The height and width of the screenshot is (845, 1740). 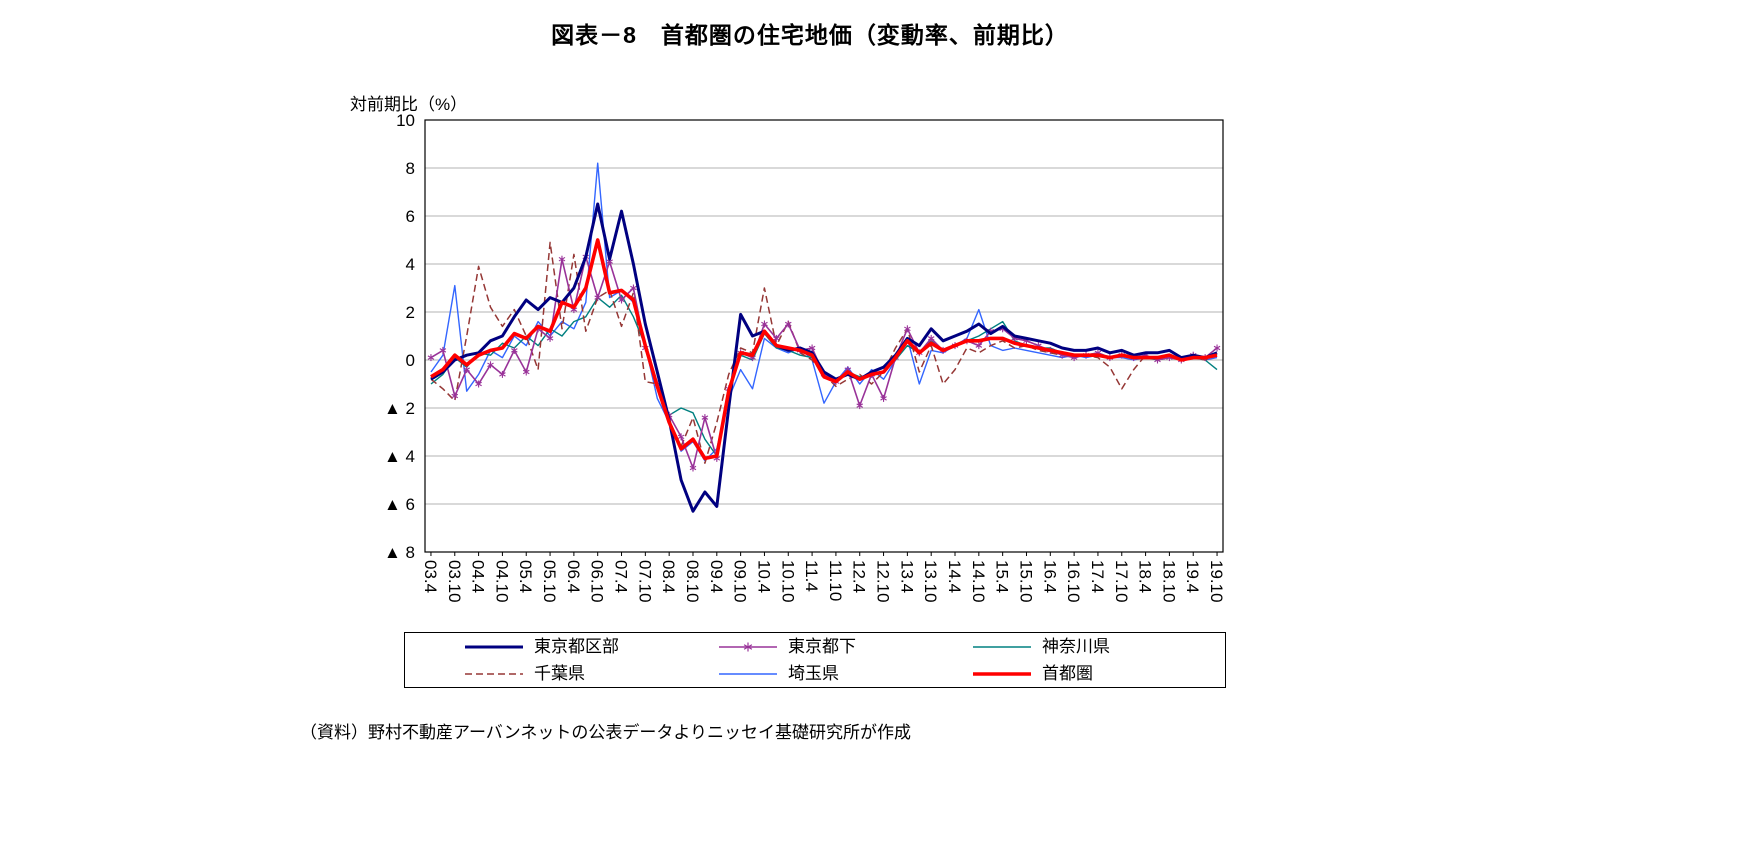 I want to click on legend-item-saitama: 埼玉県, so click(x=844, y=673).